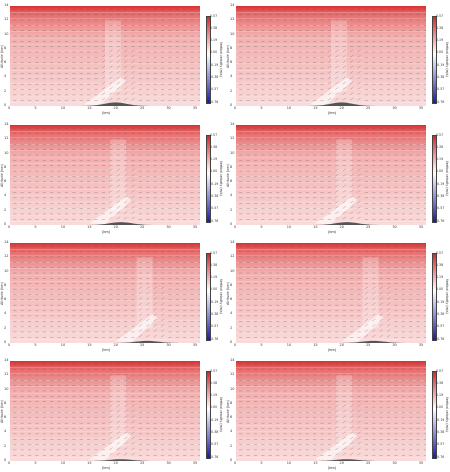 The height and width of the screenshot is (472, 450). What do you see at coordinates (331, 91) in the screenshot?
I see `wave-streak` at bounding box center [331, 91].